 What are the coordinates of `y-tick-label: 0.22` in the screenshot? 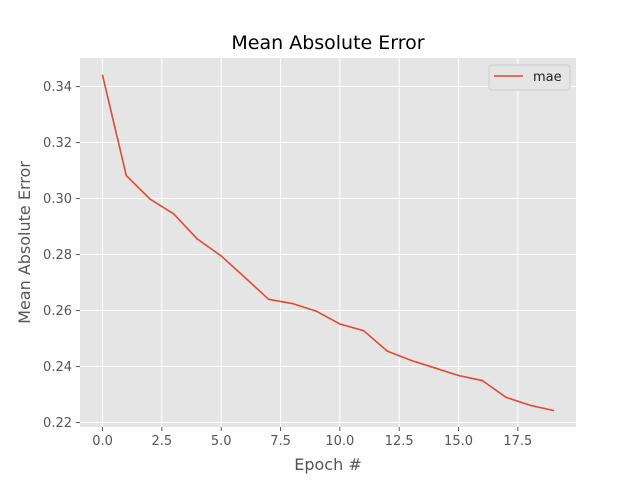 It's located at (57, 423).